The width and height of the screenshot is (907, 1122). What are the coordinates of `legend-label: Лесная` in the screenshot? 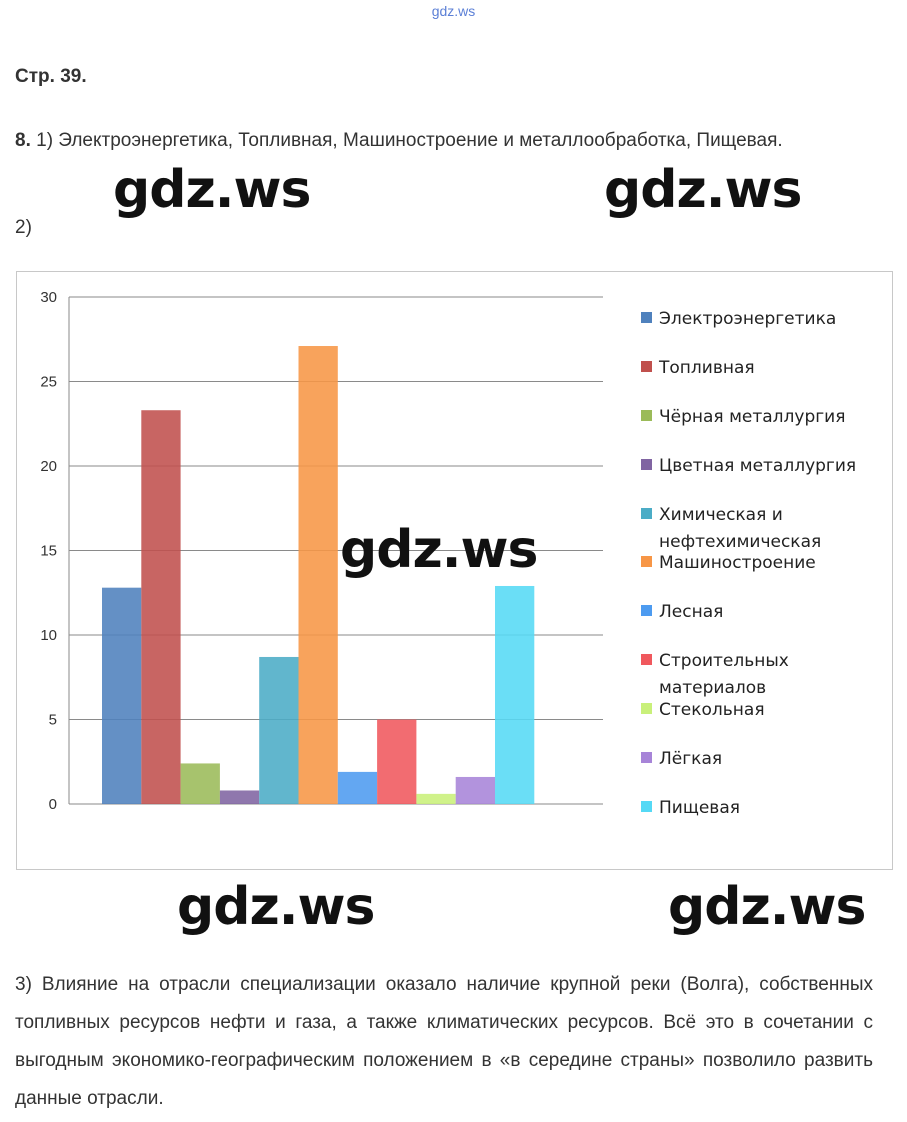 It's located at (691, 612).